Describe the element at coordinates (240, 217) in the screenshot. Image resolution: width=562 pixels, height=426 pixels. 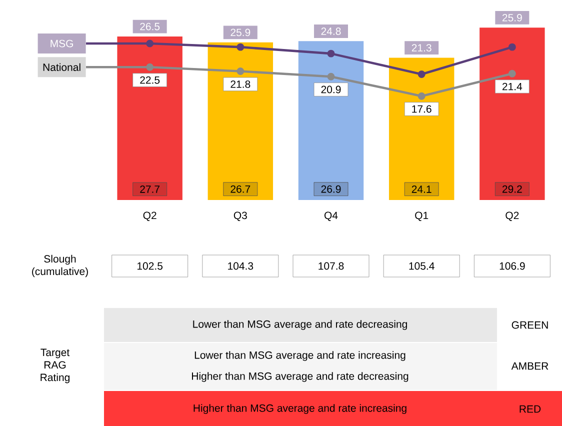
I see `x-tick-label: Q3` at that location.